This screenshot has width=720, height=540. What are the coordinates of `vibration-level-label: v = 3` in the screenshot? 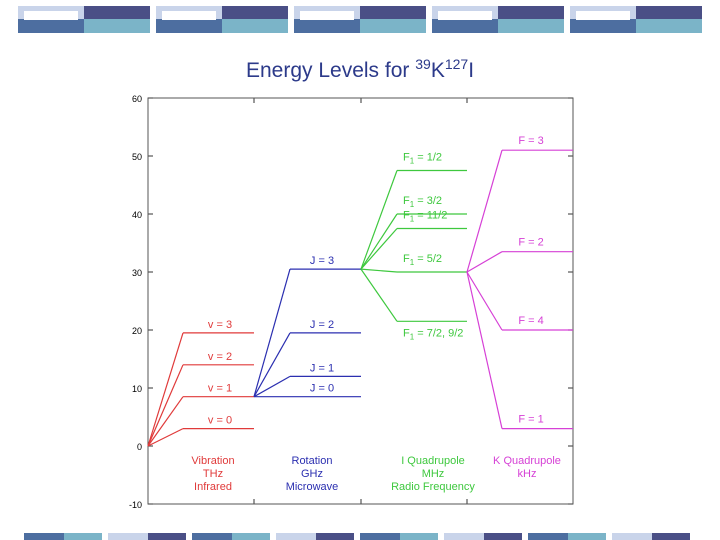 It's located at (220, 325).